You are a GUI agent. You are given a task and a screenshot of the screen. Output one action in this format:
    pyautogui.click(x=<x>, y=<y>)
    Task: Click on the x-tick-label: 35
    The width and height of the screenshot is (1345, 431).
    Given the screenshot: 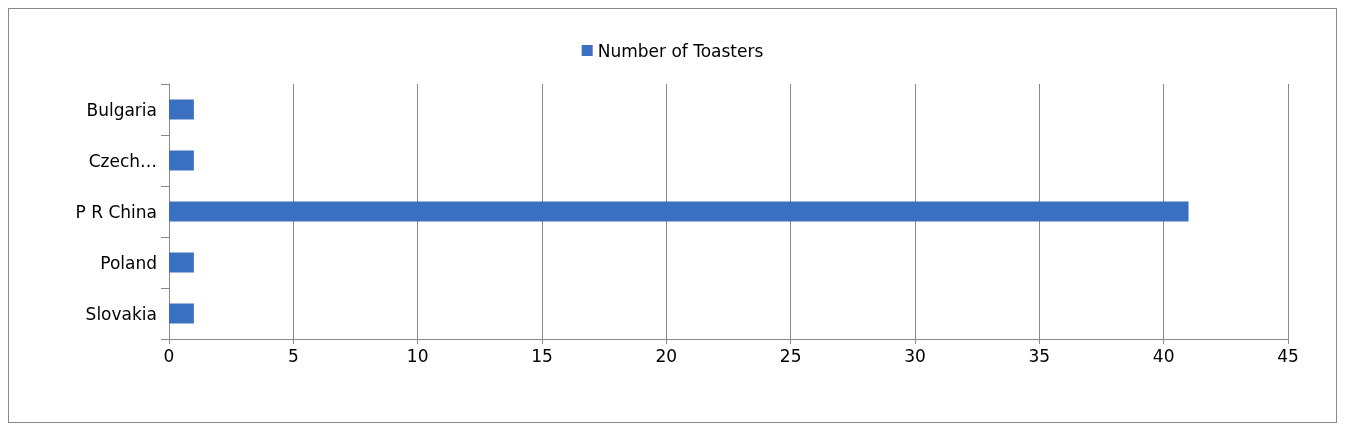 What is the action you would take?
    pyautogui.click(x=1039, y=355)
    